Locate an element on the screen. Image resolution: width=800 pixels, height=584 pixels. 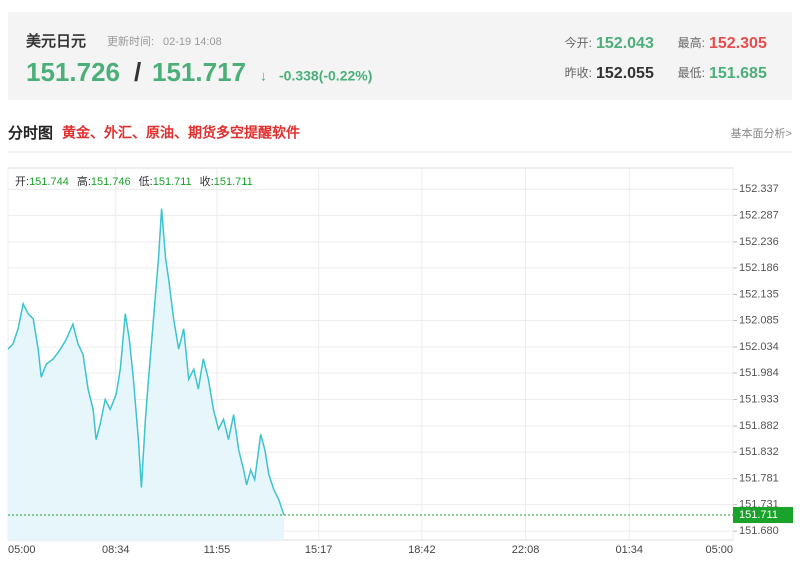
quote-panel is located at coordinates (400, 56).